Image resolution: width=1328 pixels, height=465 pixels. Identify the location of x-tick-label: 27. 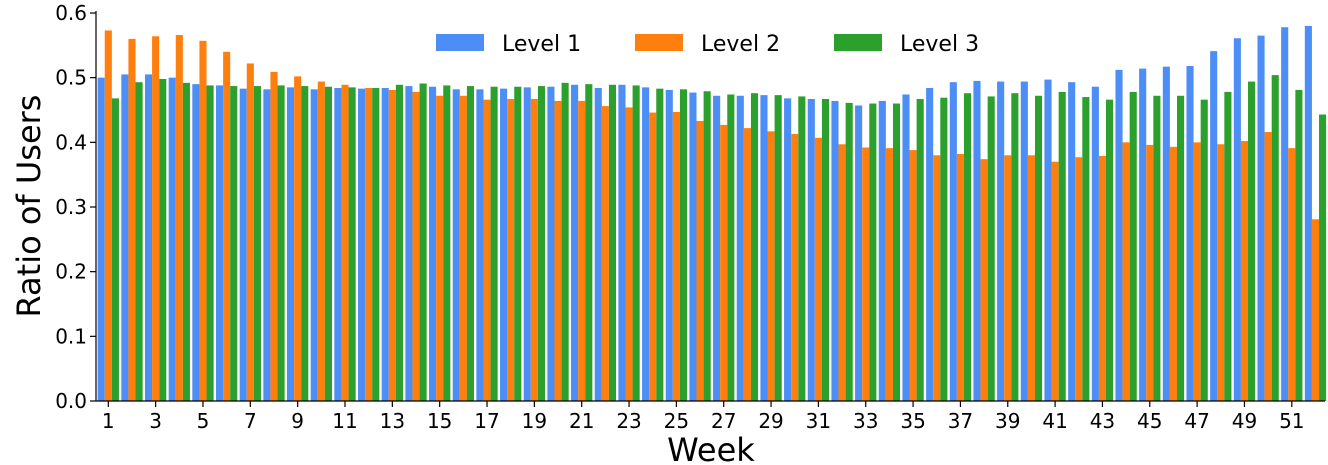
(723, 421).